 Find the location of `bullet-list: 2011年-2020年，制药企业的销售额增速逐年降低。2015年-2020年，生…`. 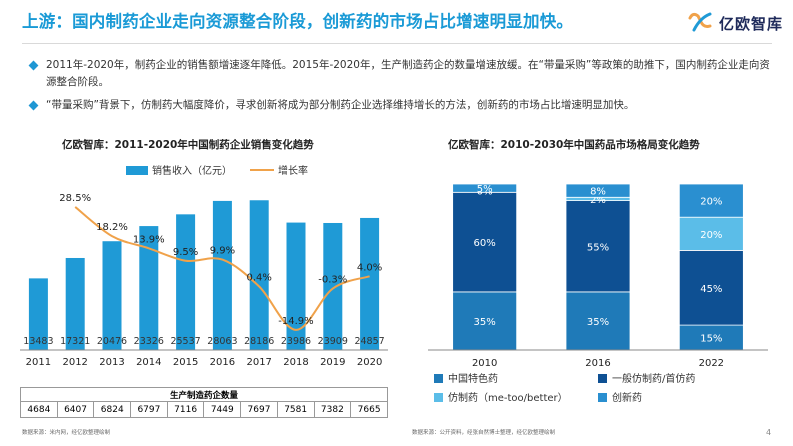

bullet-list: 2011年-2020年，制药企业的销售额增速逐年降低。2015年-2020年，生… is located at coordinates (401, 88).